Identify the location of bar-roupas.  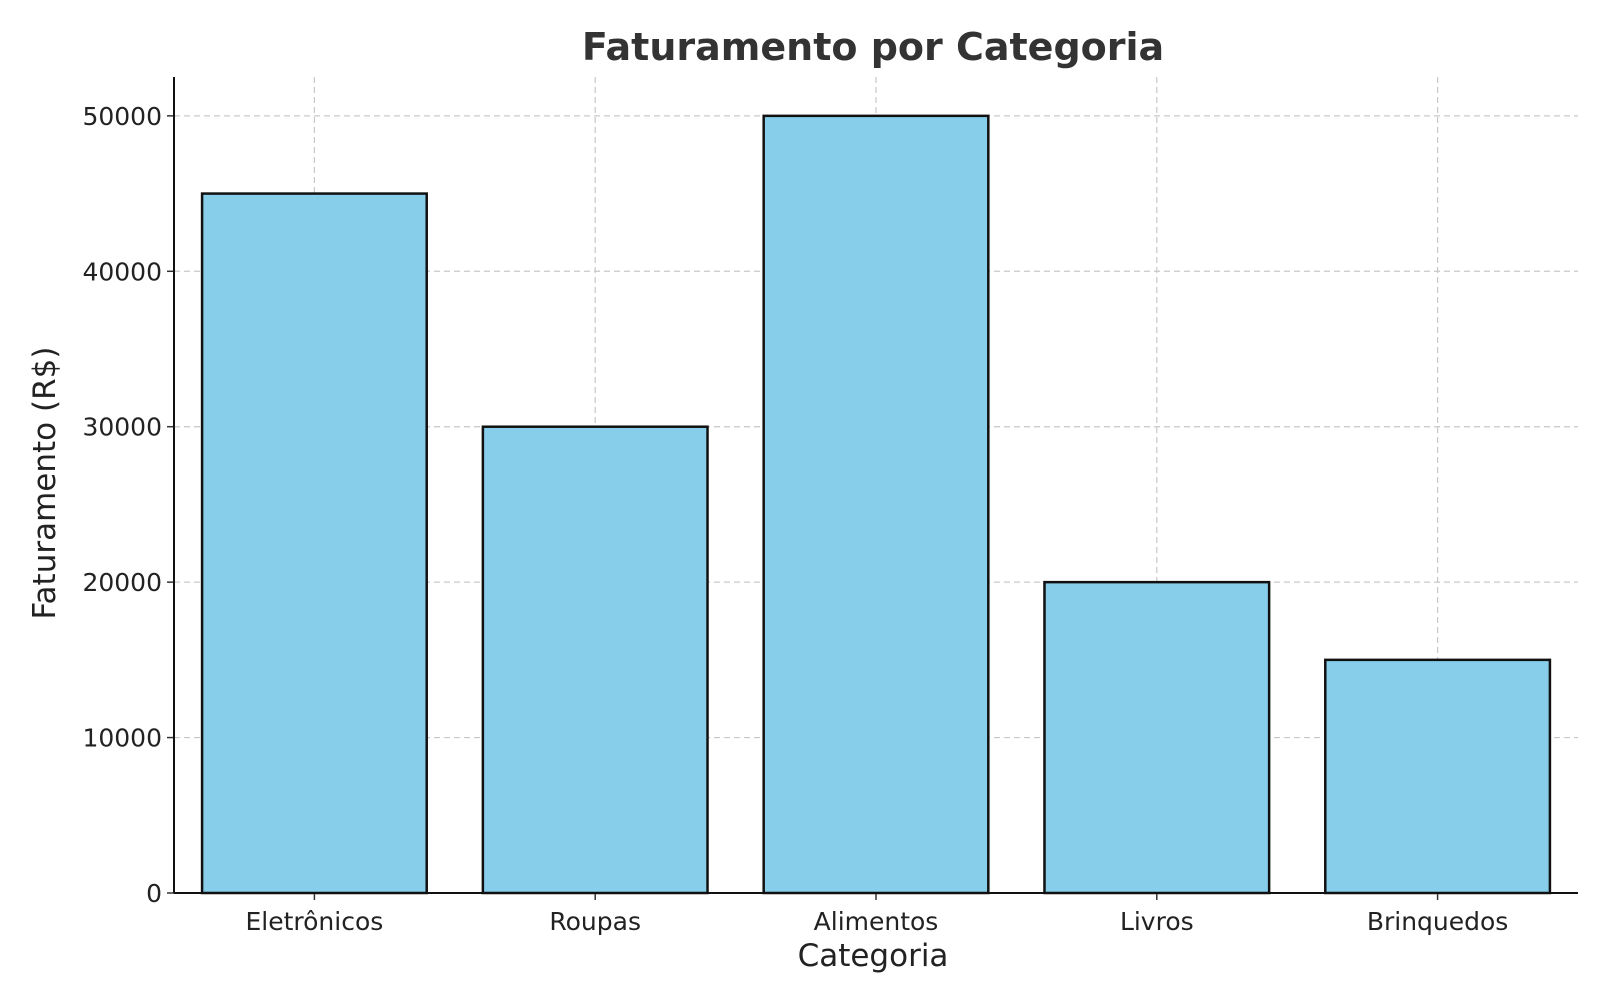
(595, 660).